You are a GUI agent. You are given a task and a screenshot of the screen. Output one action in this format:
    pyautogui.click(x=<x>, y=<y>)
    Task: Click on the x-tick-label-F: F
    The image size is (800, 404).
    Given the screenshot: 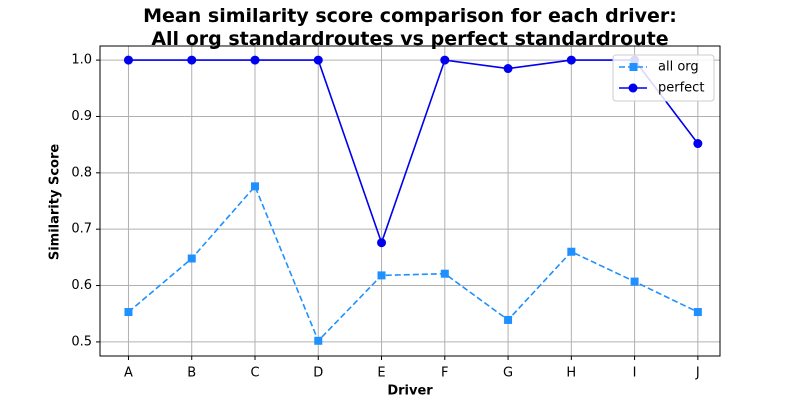 What is the action you would take?
    pyautogui.click(x=444, y=373)
    